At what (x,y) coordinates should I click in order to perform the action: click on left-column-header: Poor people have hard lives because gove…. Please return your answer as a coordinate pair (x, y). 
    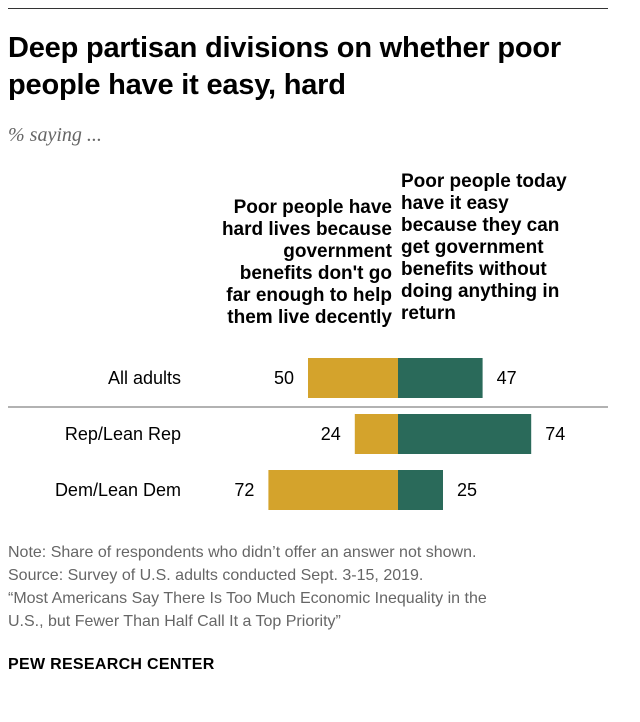
    Looking at the image, I should click on (271, 263).